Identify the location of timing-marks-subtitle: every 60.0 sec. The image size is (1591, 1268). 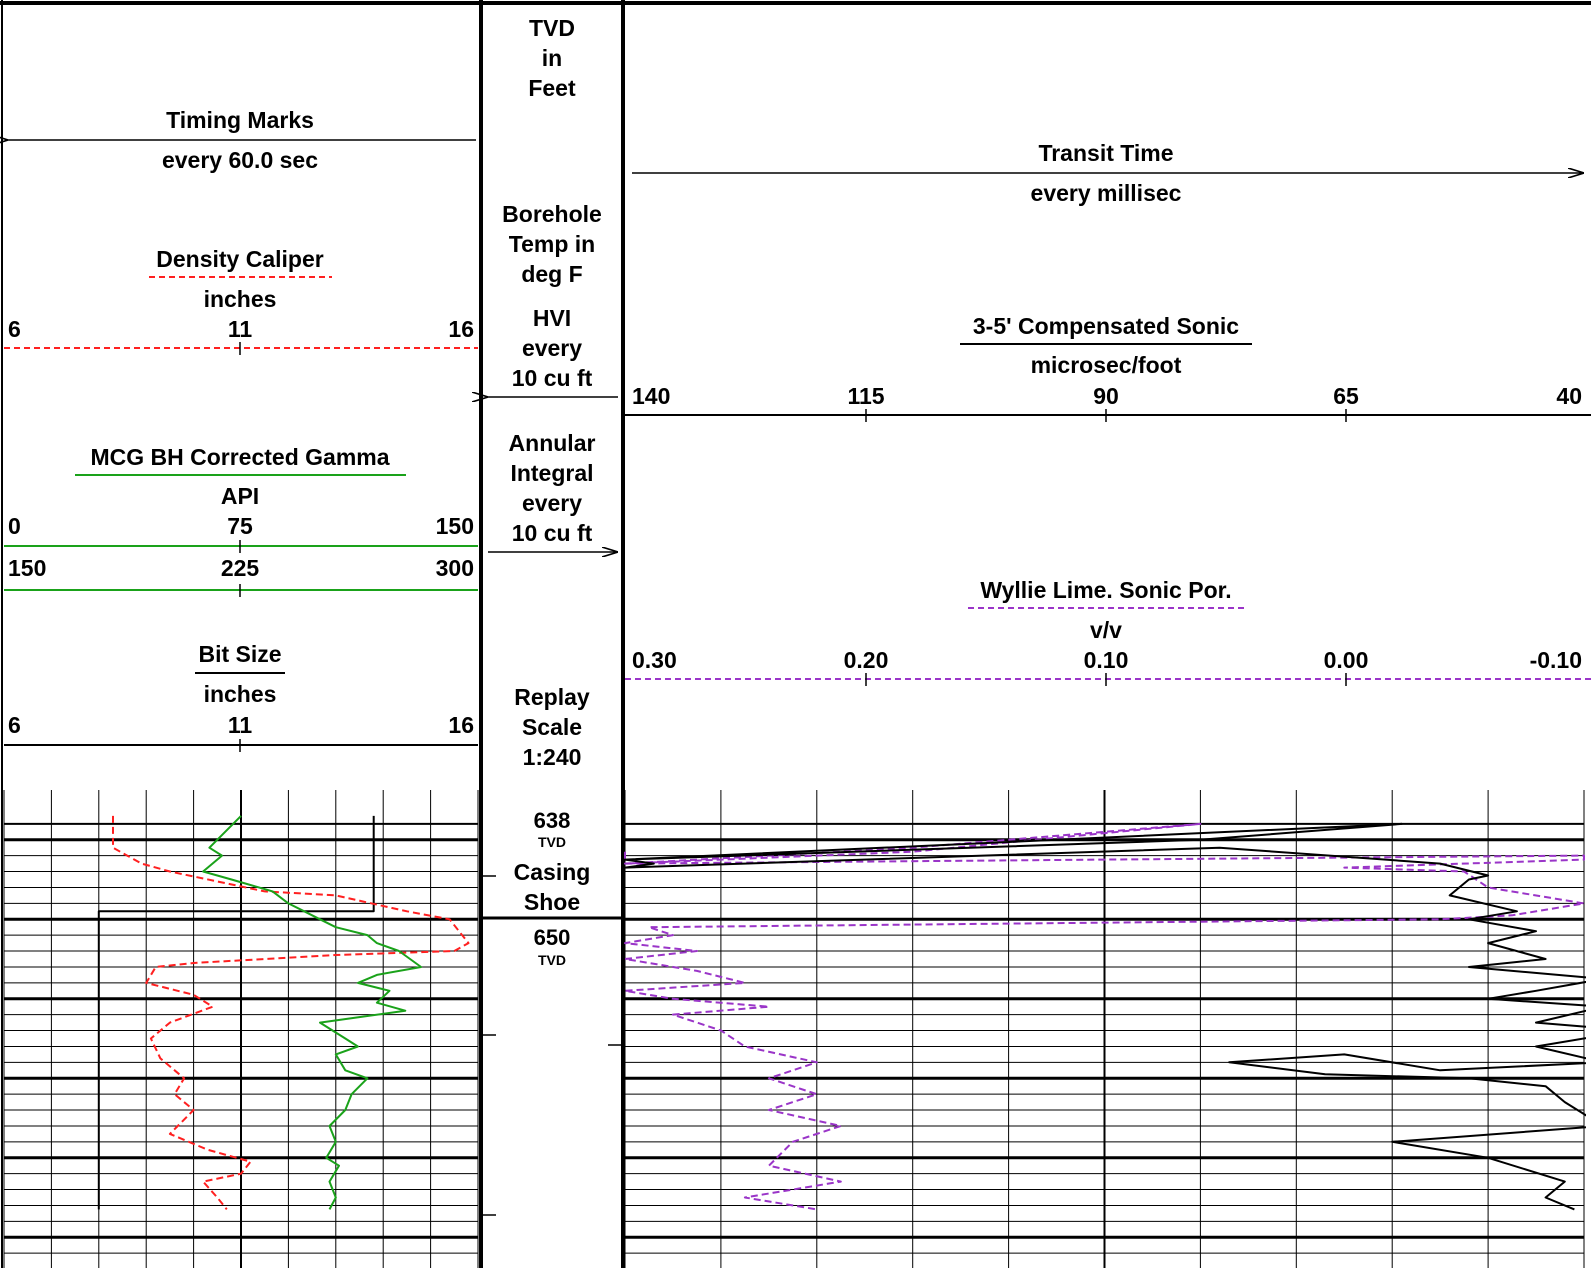
(240, 160).